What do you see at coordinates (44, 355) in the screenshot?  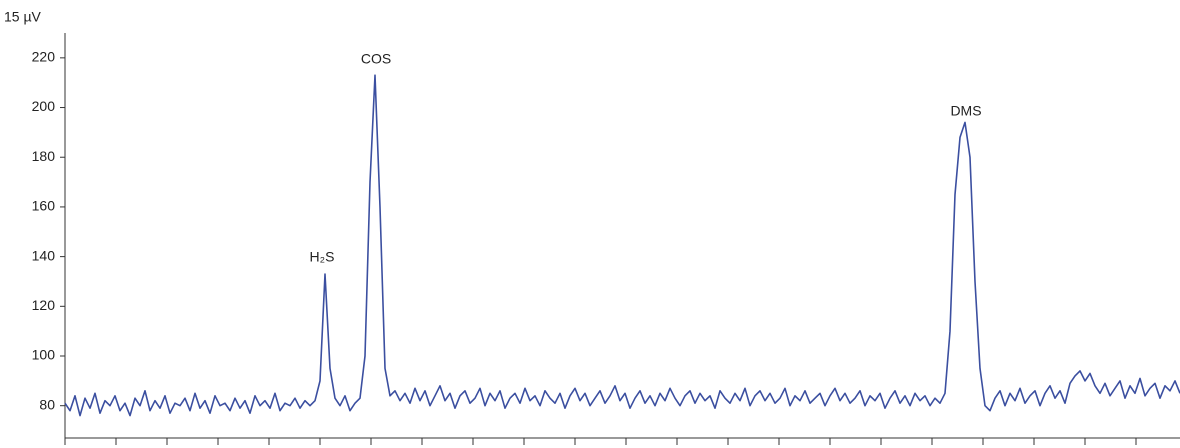 I see `y-tick-label: 100` at bounding box center [44, 355].